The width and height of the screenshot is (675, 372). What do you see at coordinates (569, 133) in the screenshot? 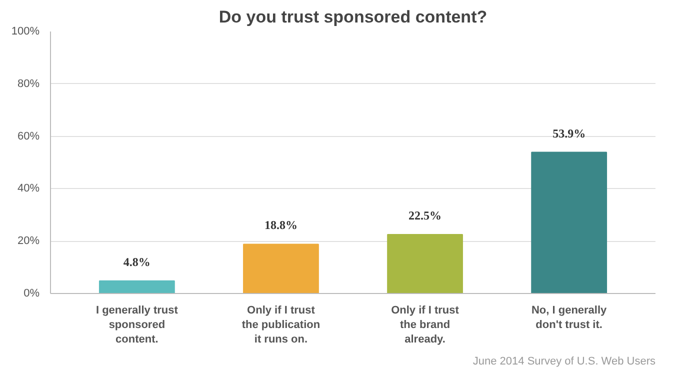
I see `data-label: 53.9%` at bounding box center [569, 133].